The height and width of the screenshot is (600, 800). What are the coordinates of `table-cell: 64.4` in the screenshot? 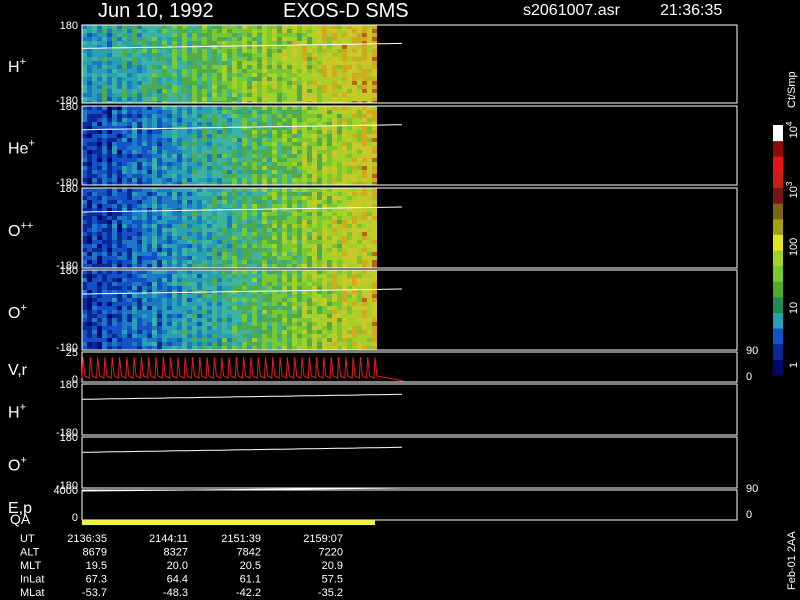 It's located at (177, 580).